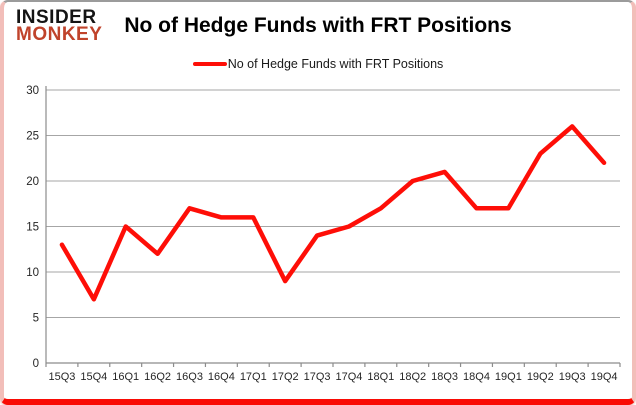 This screenshot has height=405, width=636. I want to click on x-tick-label-17Q1: 17Q1, so click(253, 377).